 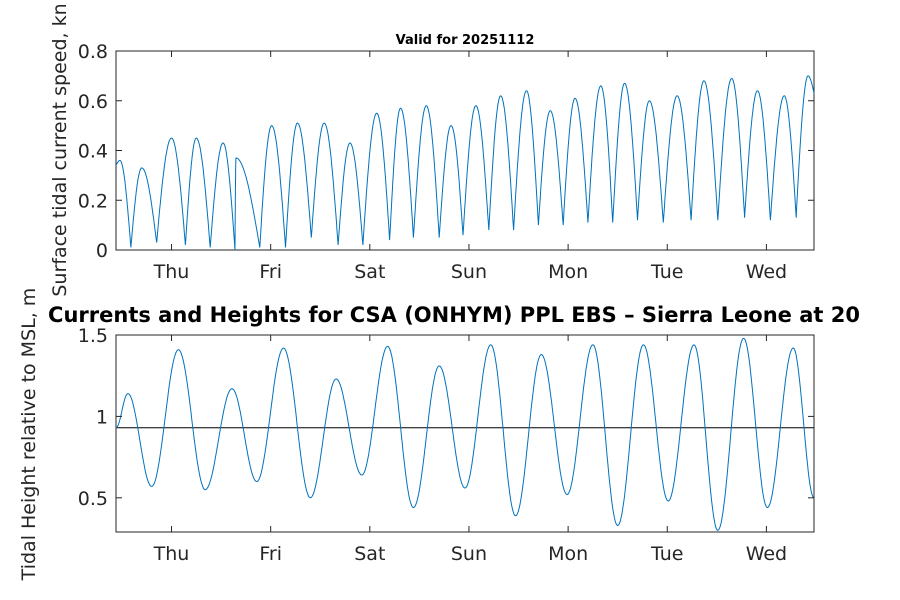 I want to click on tidal-height-y-axis-label: Tidal Height relative to MSL, m, so click(x=29, y=435).